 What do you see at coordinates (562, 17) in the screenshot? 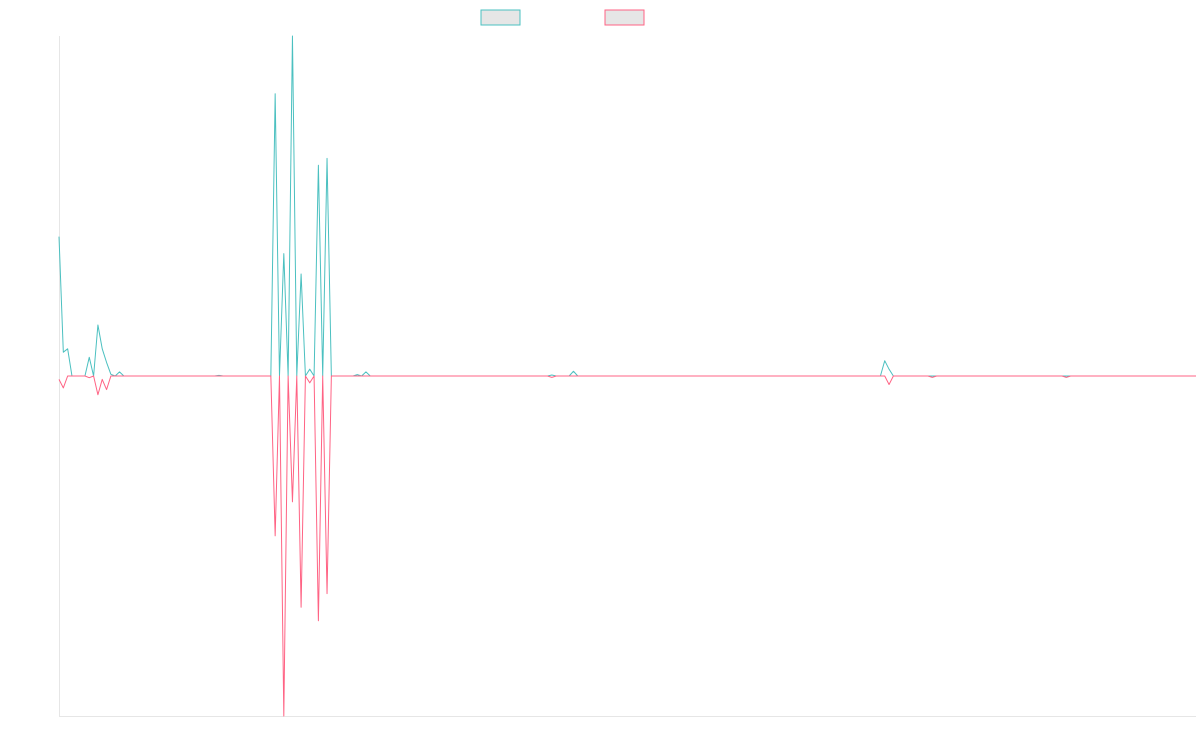
I see `legend` at bounding box center [562, 17].